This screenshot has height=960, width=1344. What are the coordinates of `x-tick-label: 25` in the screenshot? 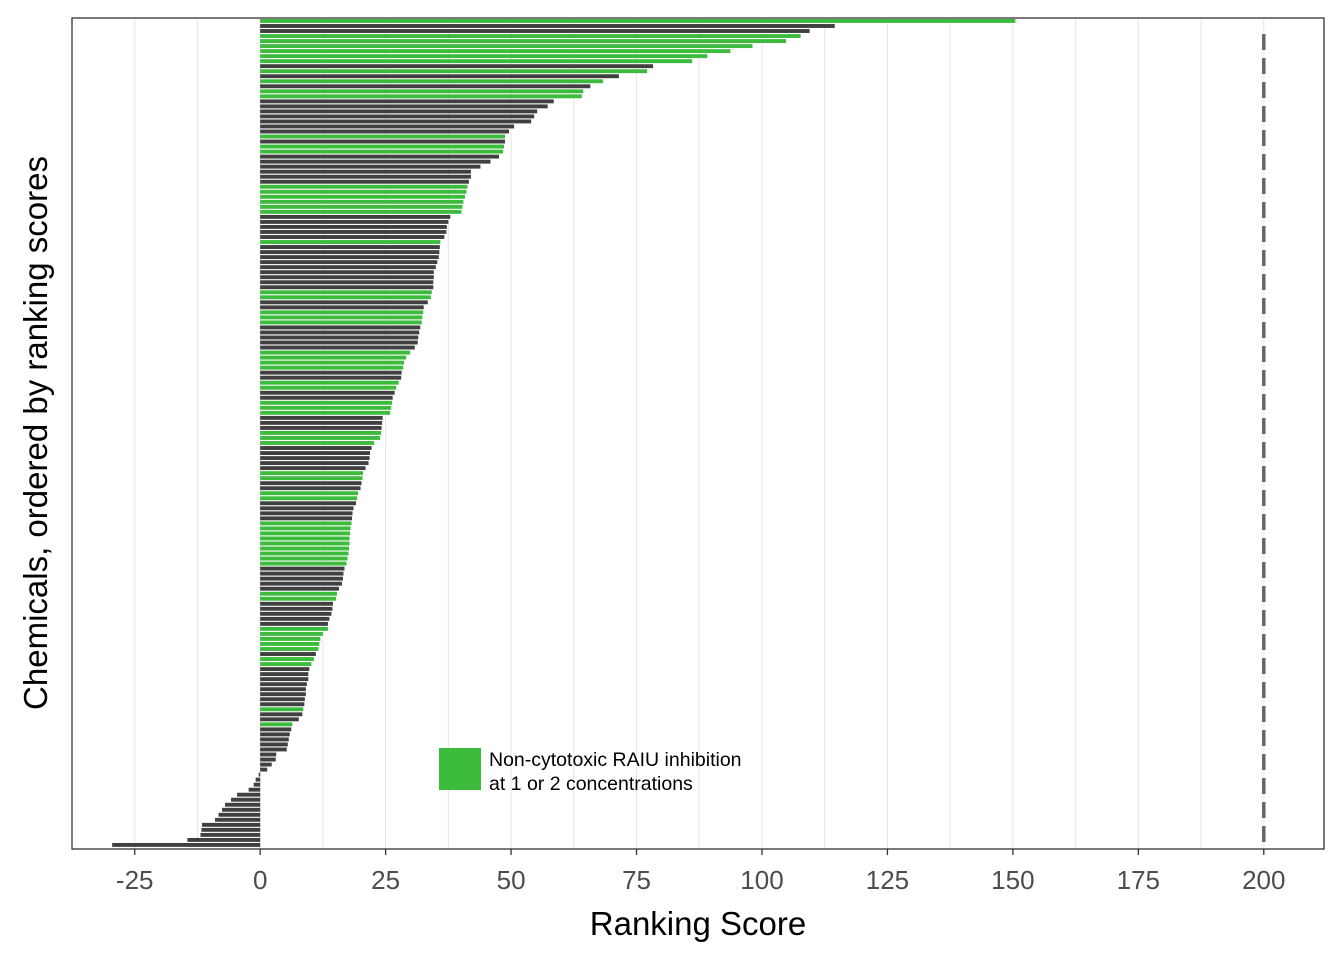 It's located at (385, 880).